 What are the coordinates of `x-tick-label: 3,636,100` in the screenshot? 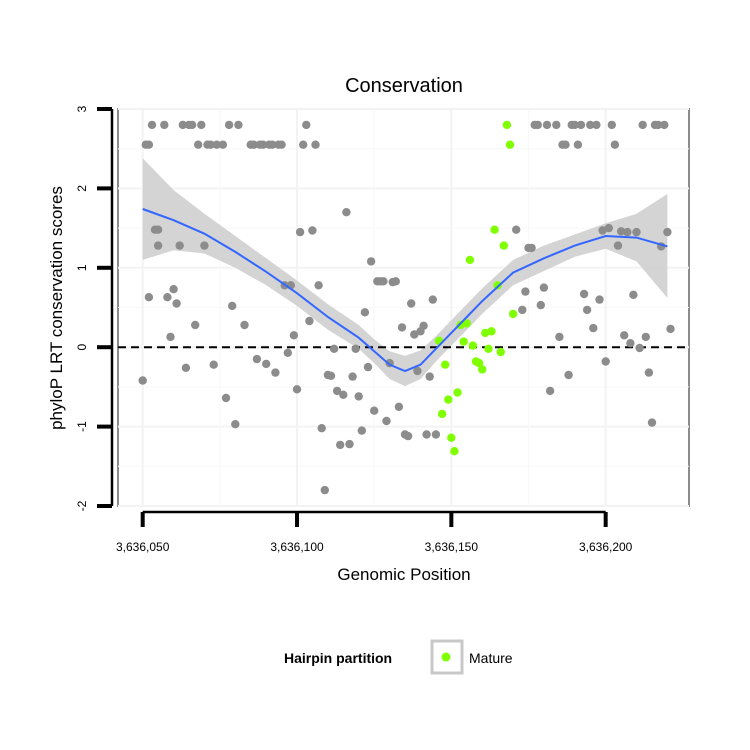 It's located at (297, 547).